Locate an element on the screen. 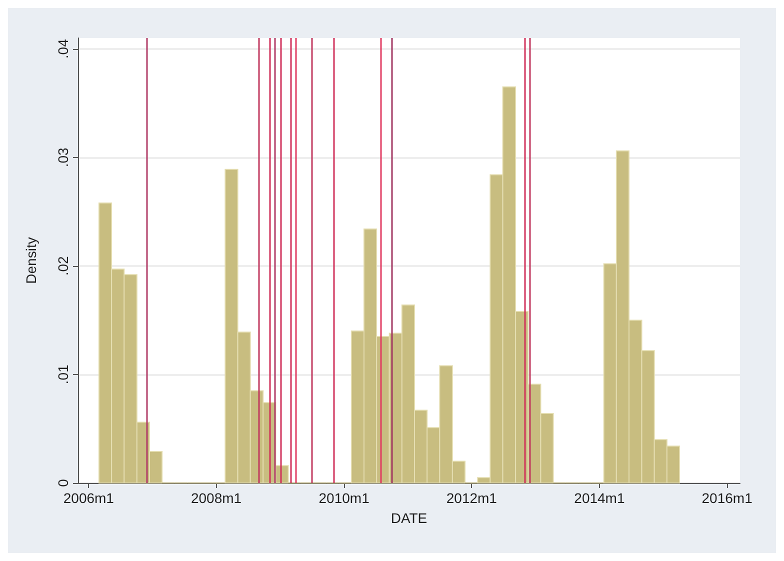  y-tick-label: .02 is located at coordinates (63, 266).